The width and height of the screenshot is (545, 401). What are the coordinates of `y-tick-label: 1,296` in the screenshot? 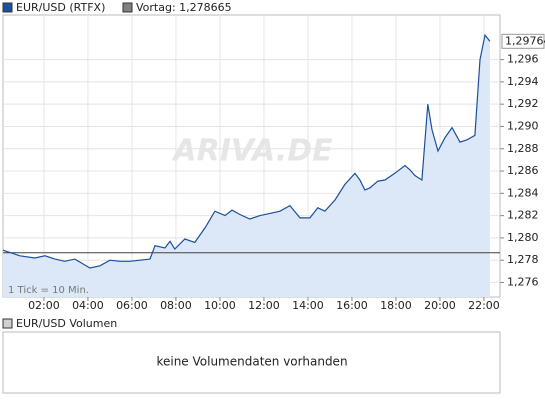 It's located at (523, 59).